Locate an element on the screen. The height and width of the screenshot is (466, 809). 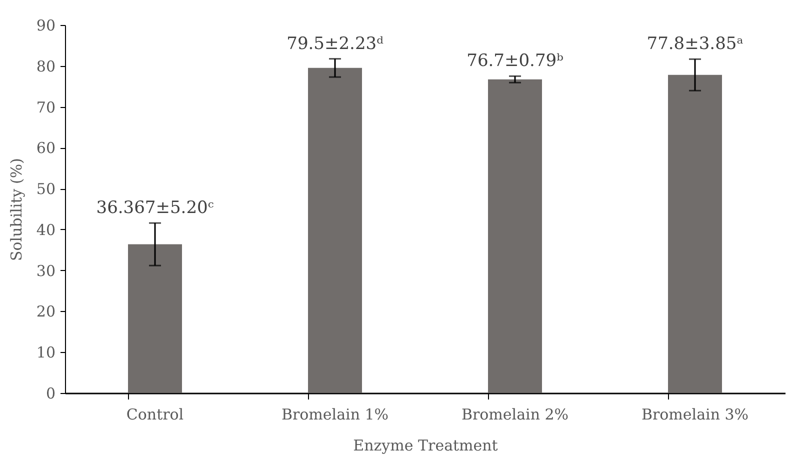
y-tick-label: 40 is located at coordinates (46, 229).